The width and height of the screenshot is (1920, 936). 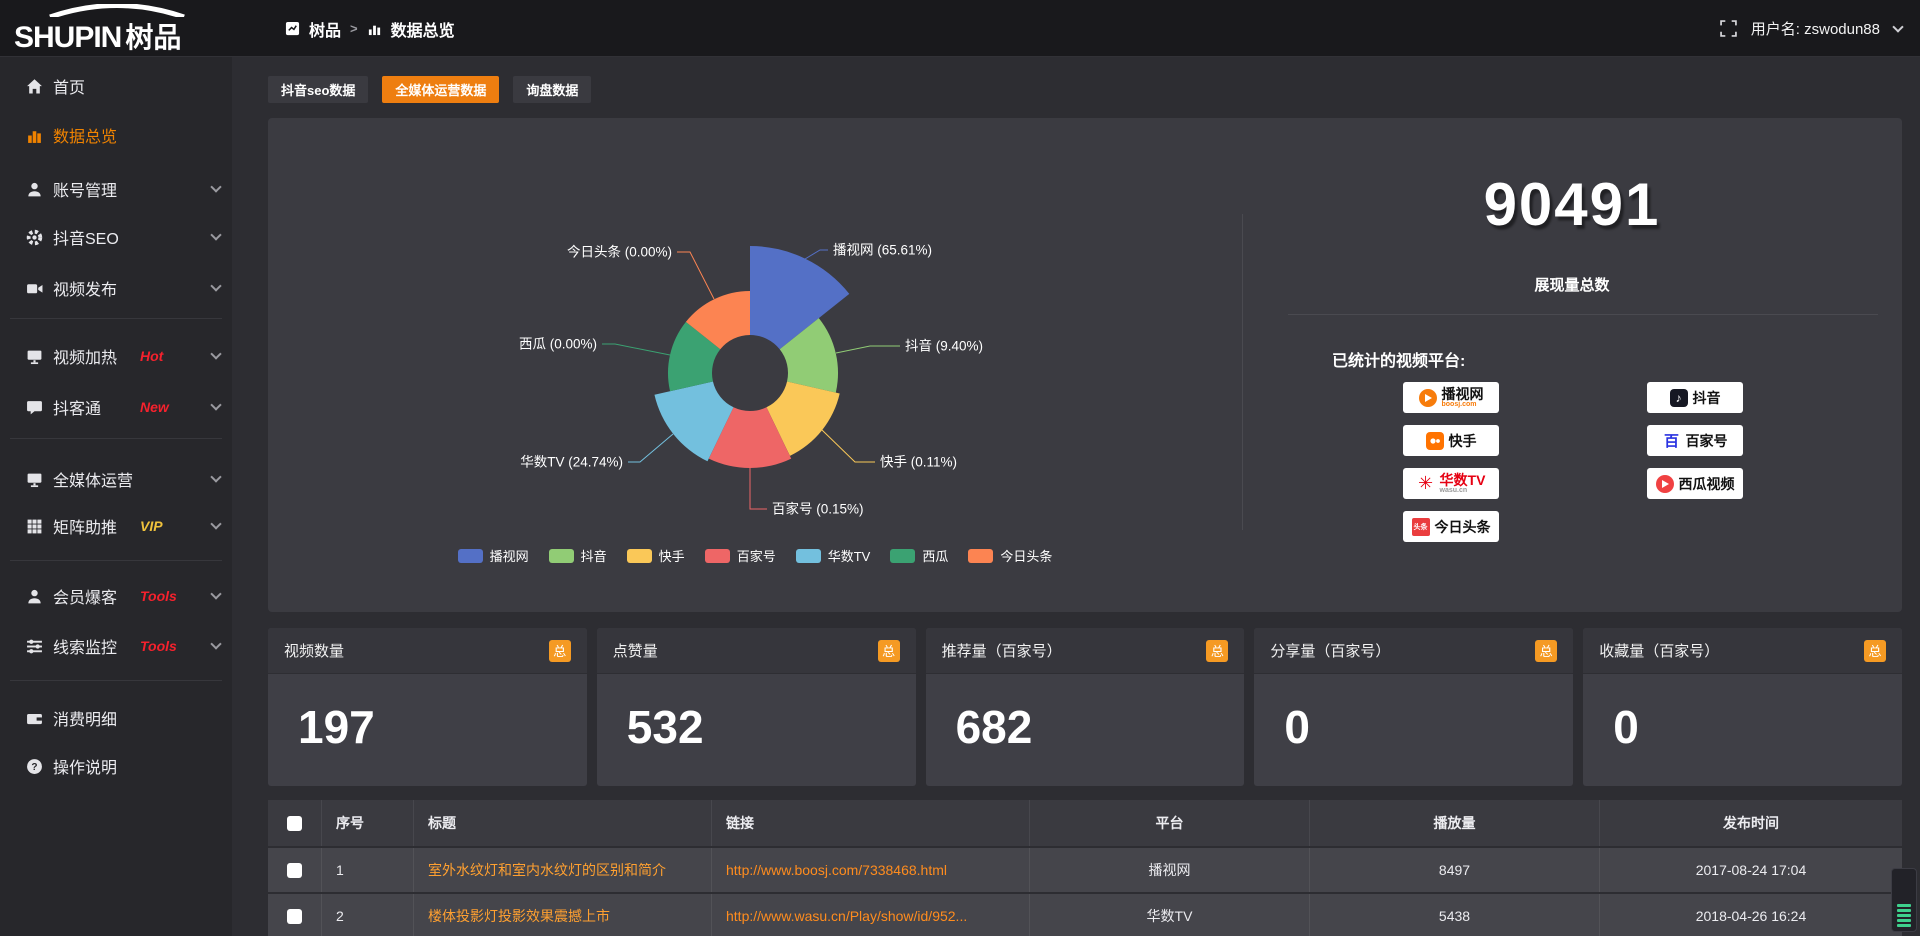 What do you see at coordinates (116, 189) in the screenshot?
I see `sidebar-item-账号管理: 账号管理` at bounding box center [116, 189].